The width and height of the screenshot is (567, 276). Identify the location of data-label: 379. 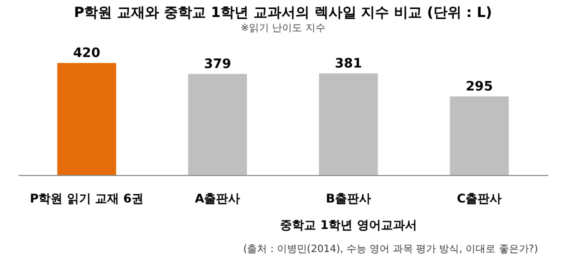
(218, 64).